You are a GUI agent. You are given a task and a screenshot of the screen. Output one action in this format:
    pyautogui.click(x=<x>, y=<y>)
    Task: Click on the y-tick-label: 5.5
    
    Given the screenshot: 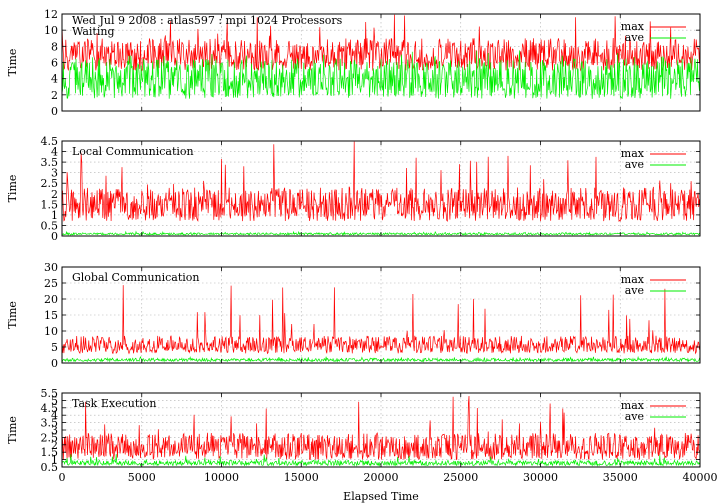 What is the action you would take?
    pyautogui.click(x=50, y=393)
    